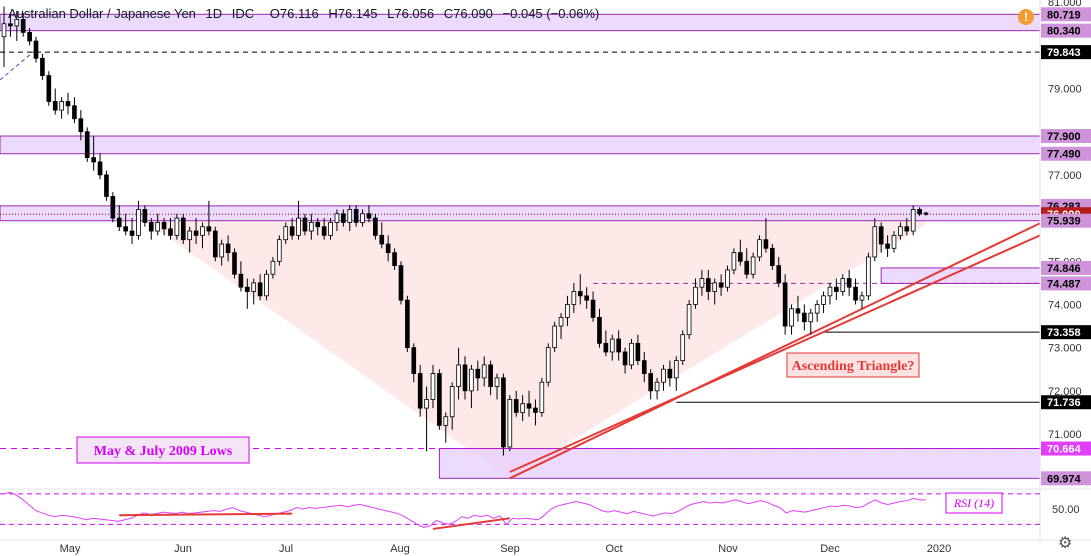 Image resolution: width=1091 pixels, height=556 pixels. What do you see at coordinates (939, 549) in the screenshot?
I see `time-tick-label: 2020` at bounding box center [939, 549].